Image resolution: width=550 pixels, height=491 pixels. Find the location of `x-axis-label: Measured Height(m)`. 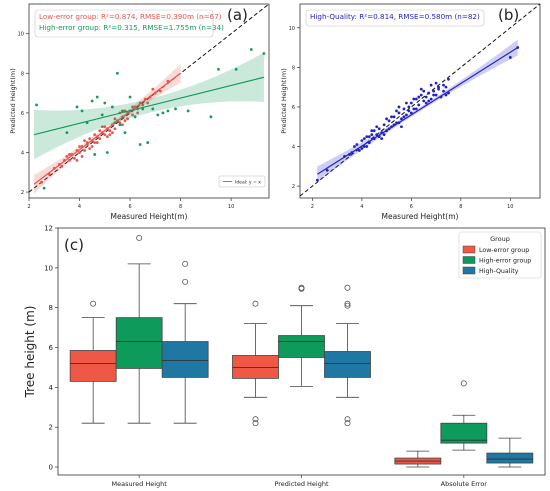

x-axis-label: Measured Height(m) is located at coordinates (149, 216).